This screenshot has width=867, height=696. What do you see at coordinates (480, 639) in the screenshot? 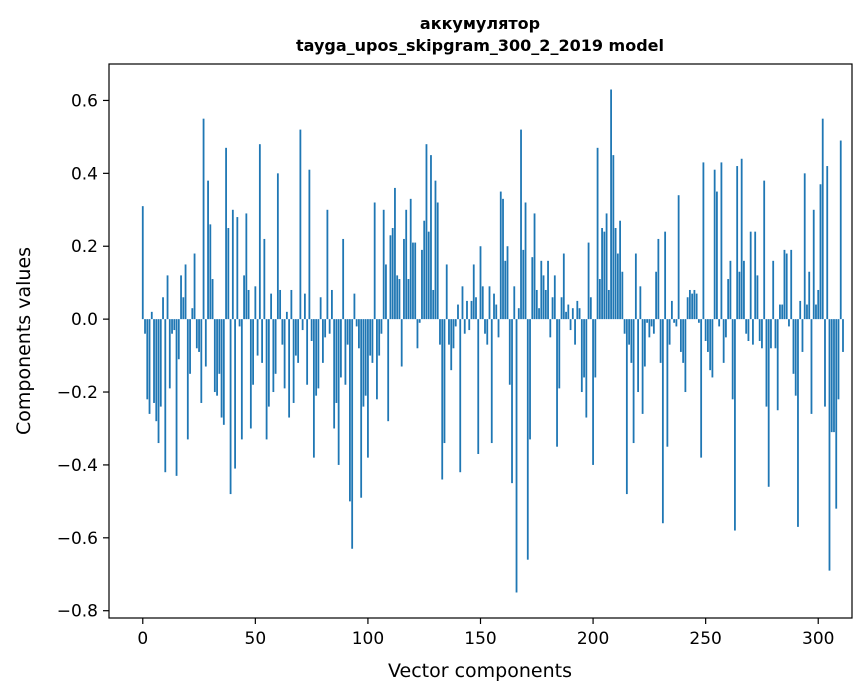
I see `x-tick-label: 150` at bounding box center [480, 639].